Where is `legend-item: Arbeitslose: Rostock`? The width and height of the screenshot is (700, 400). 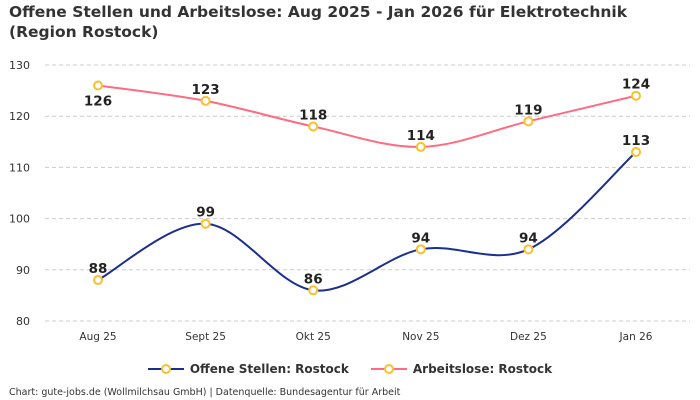
legend-item: Arbeitslose: Rostock is located at coordinates (461, 369).